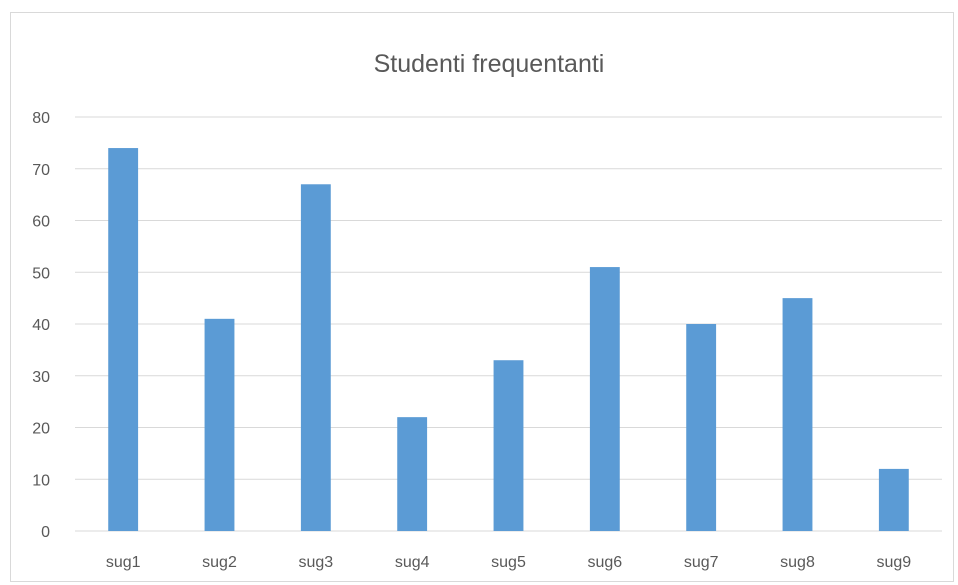 Image resolution: width=958 pixels, height=585 pixels. What do you see at coordinates (219, 424) in the screenshot?
I see `bar-sug2` at bounding box center [219, 424].